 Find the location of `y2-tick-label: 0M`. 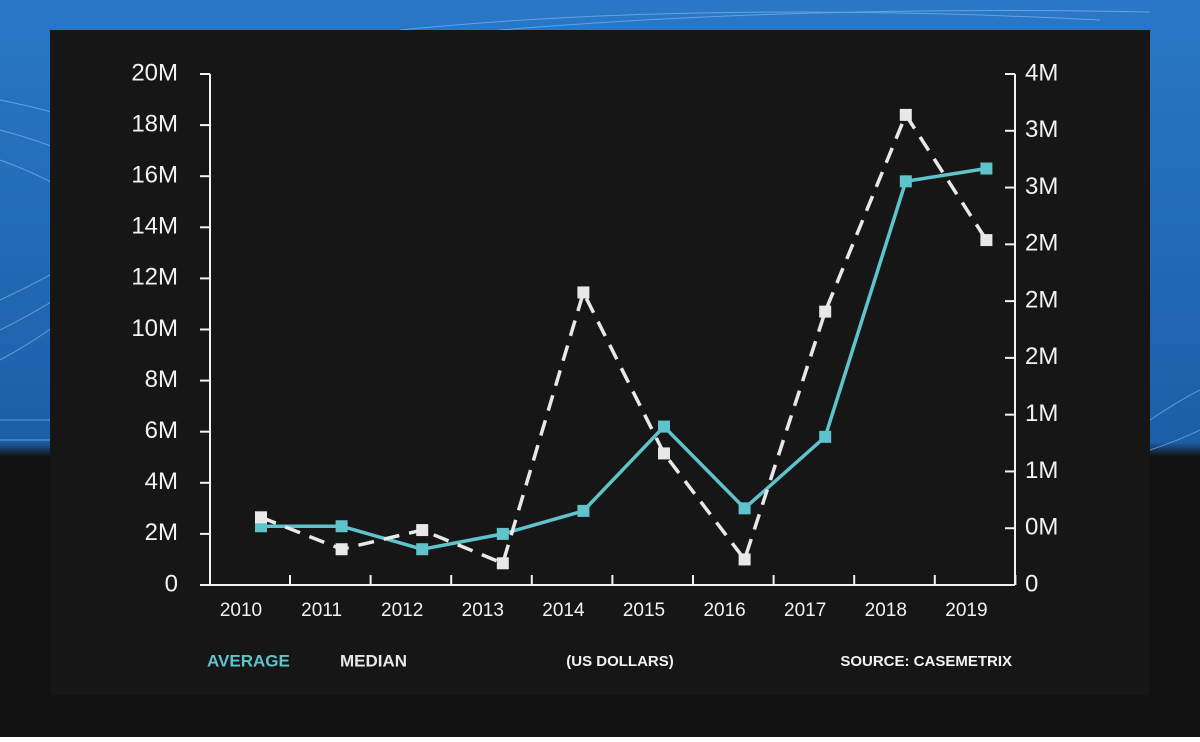

y2-tick-label: 0M is located at coordinates (1041, 527).